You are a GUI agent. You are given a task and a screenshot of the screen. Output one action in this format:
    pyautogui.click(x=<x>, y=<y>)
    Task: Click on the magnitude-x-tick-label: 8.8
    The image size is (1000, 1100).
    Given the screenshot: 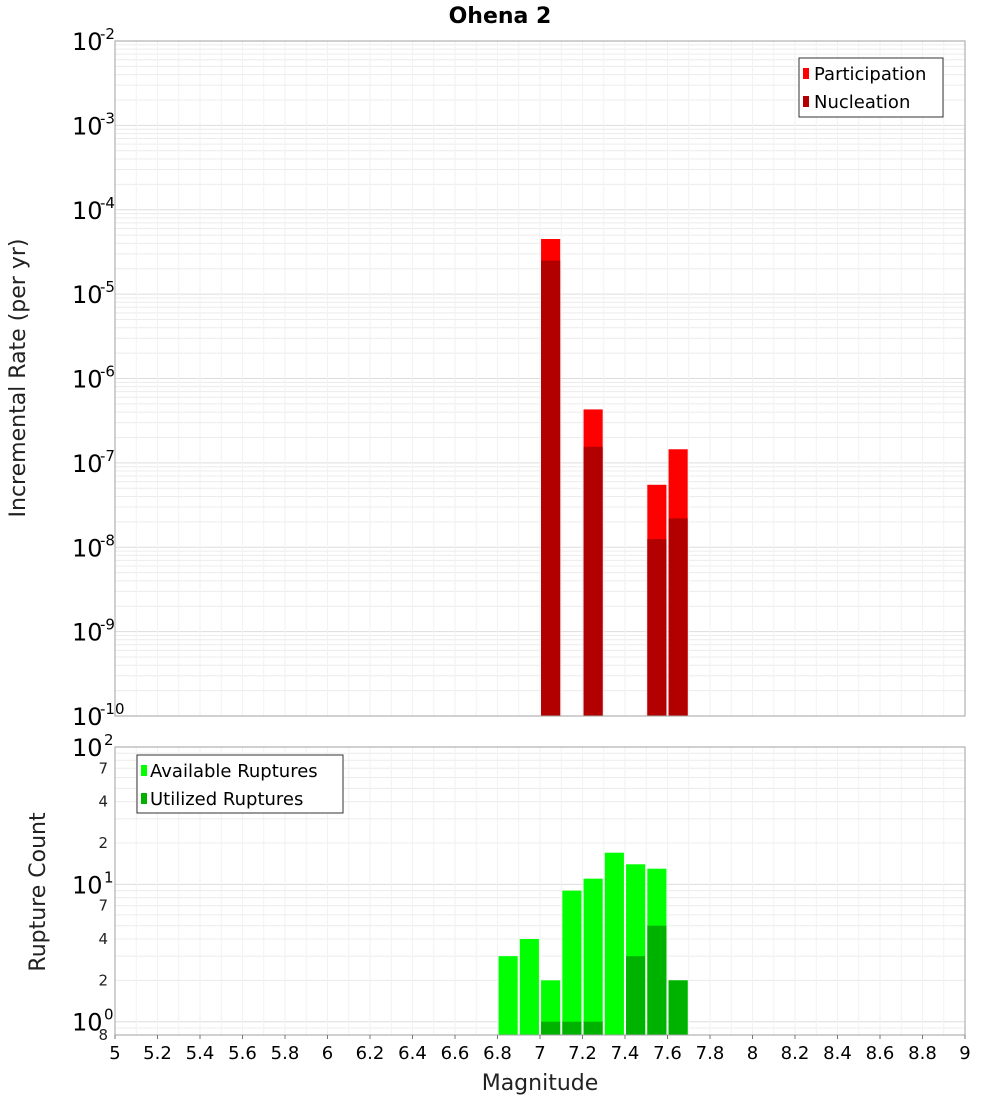 What is the action you would take?
    pyautogui.click(x=922, y=1053)
    